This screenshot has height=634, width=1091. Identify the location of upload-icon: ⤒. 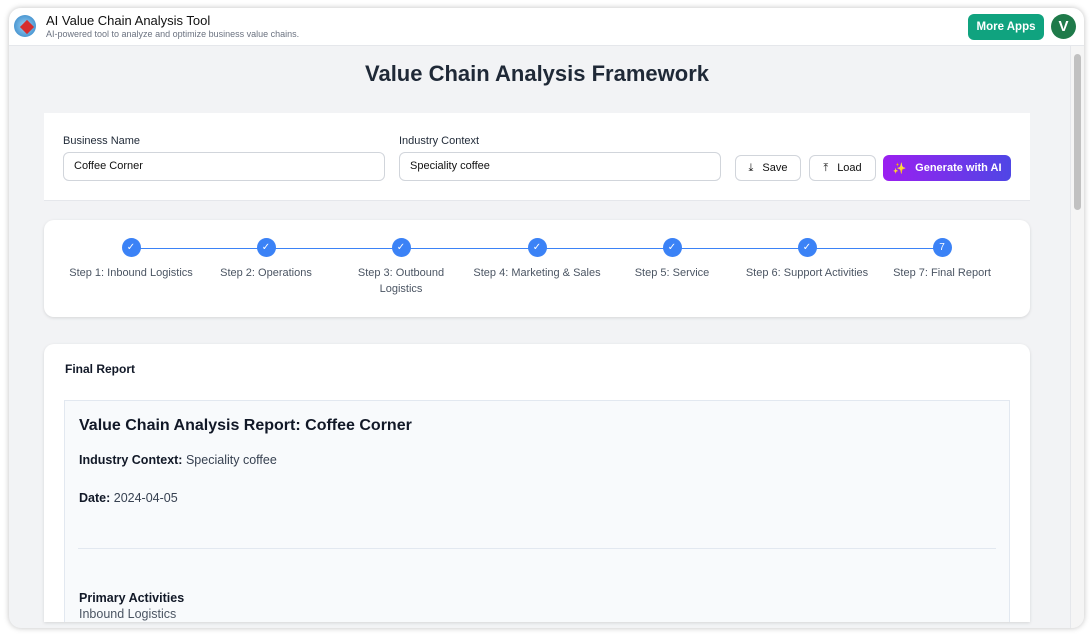
(826, 167).